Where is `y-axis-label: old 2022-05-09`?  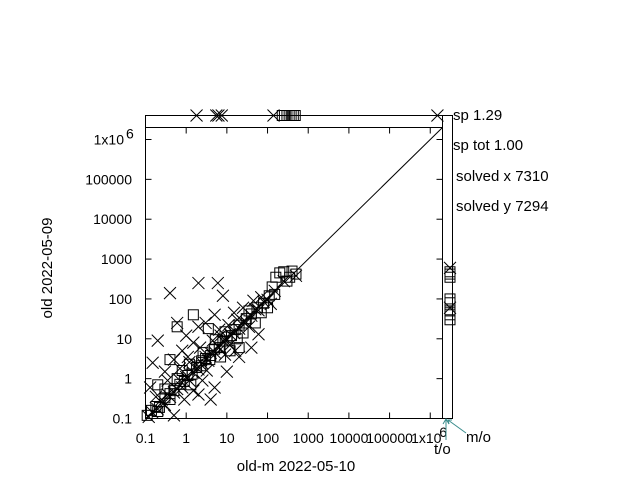 y-axis-label: old 2022-05-09 is located at coordinates (47, 268).